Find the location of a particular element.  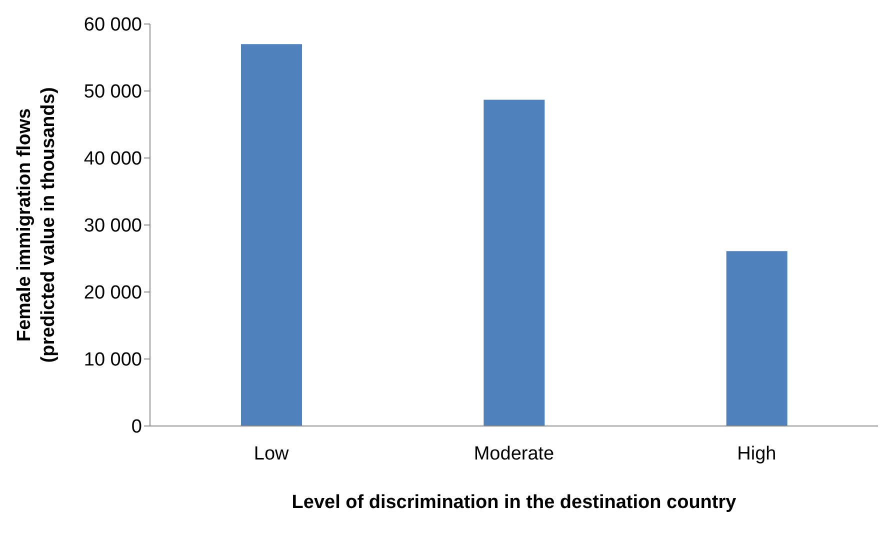

x-axis-title: Level of discrimination in the destination country is located at coordinates (514, 502).